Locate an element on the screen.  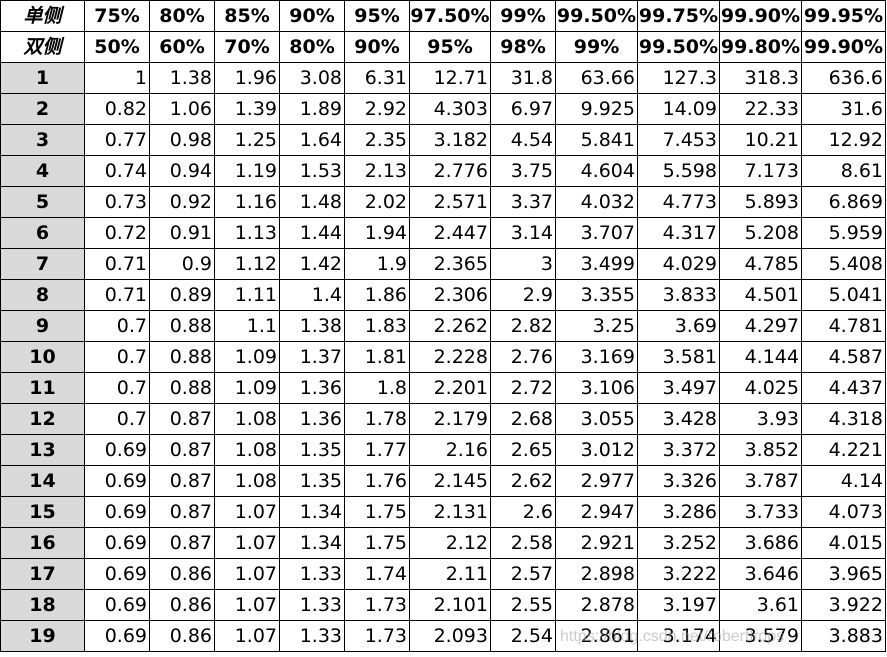
value-cell: 5.959 is located at coordinates (843, 233).